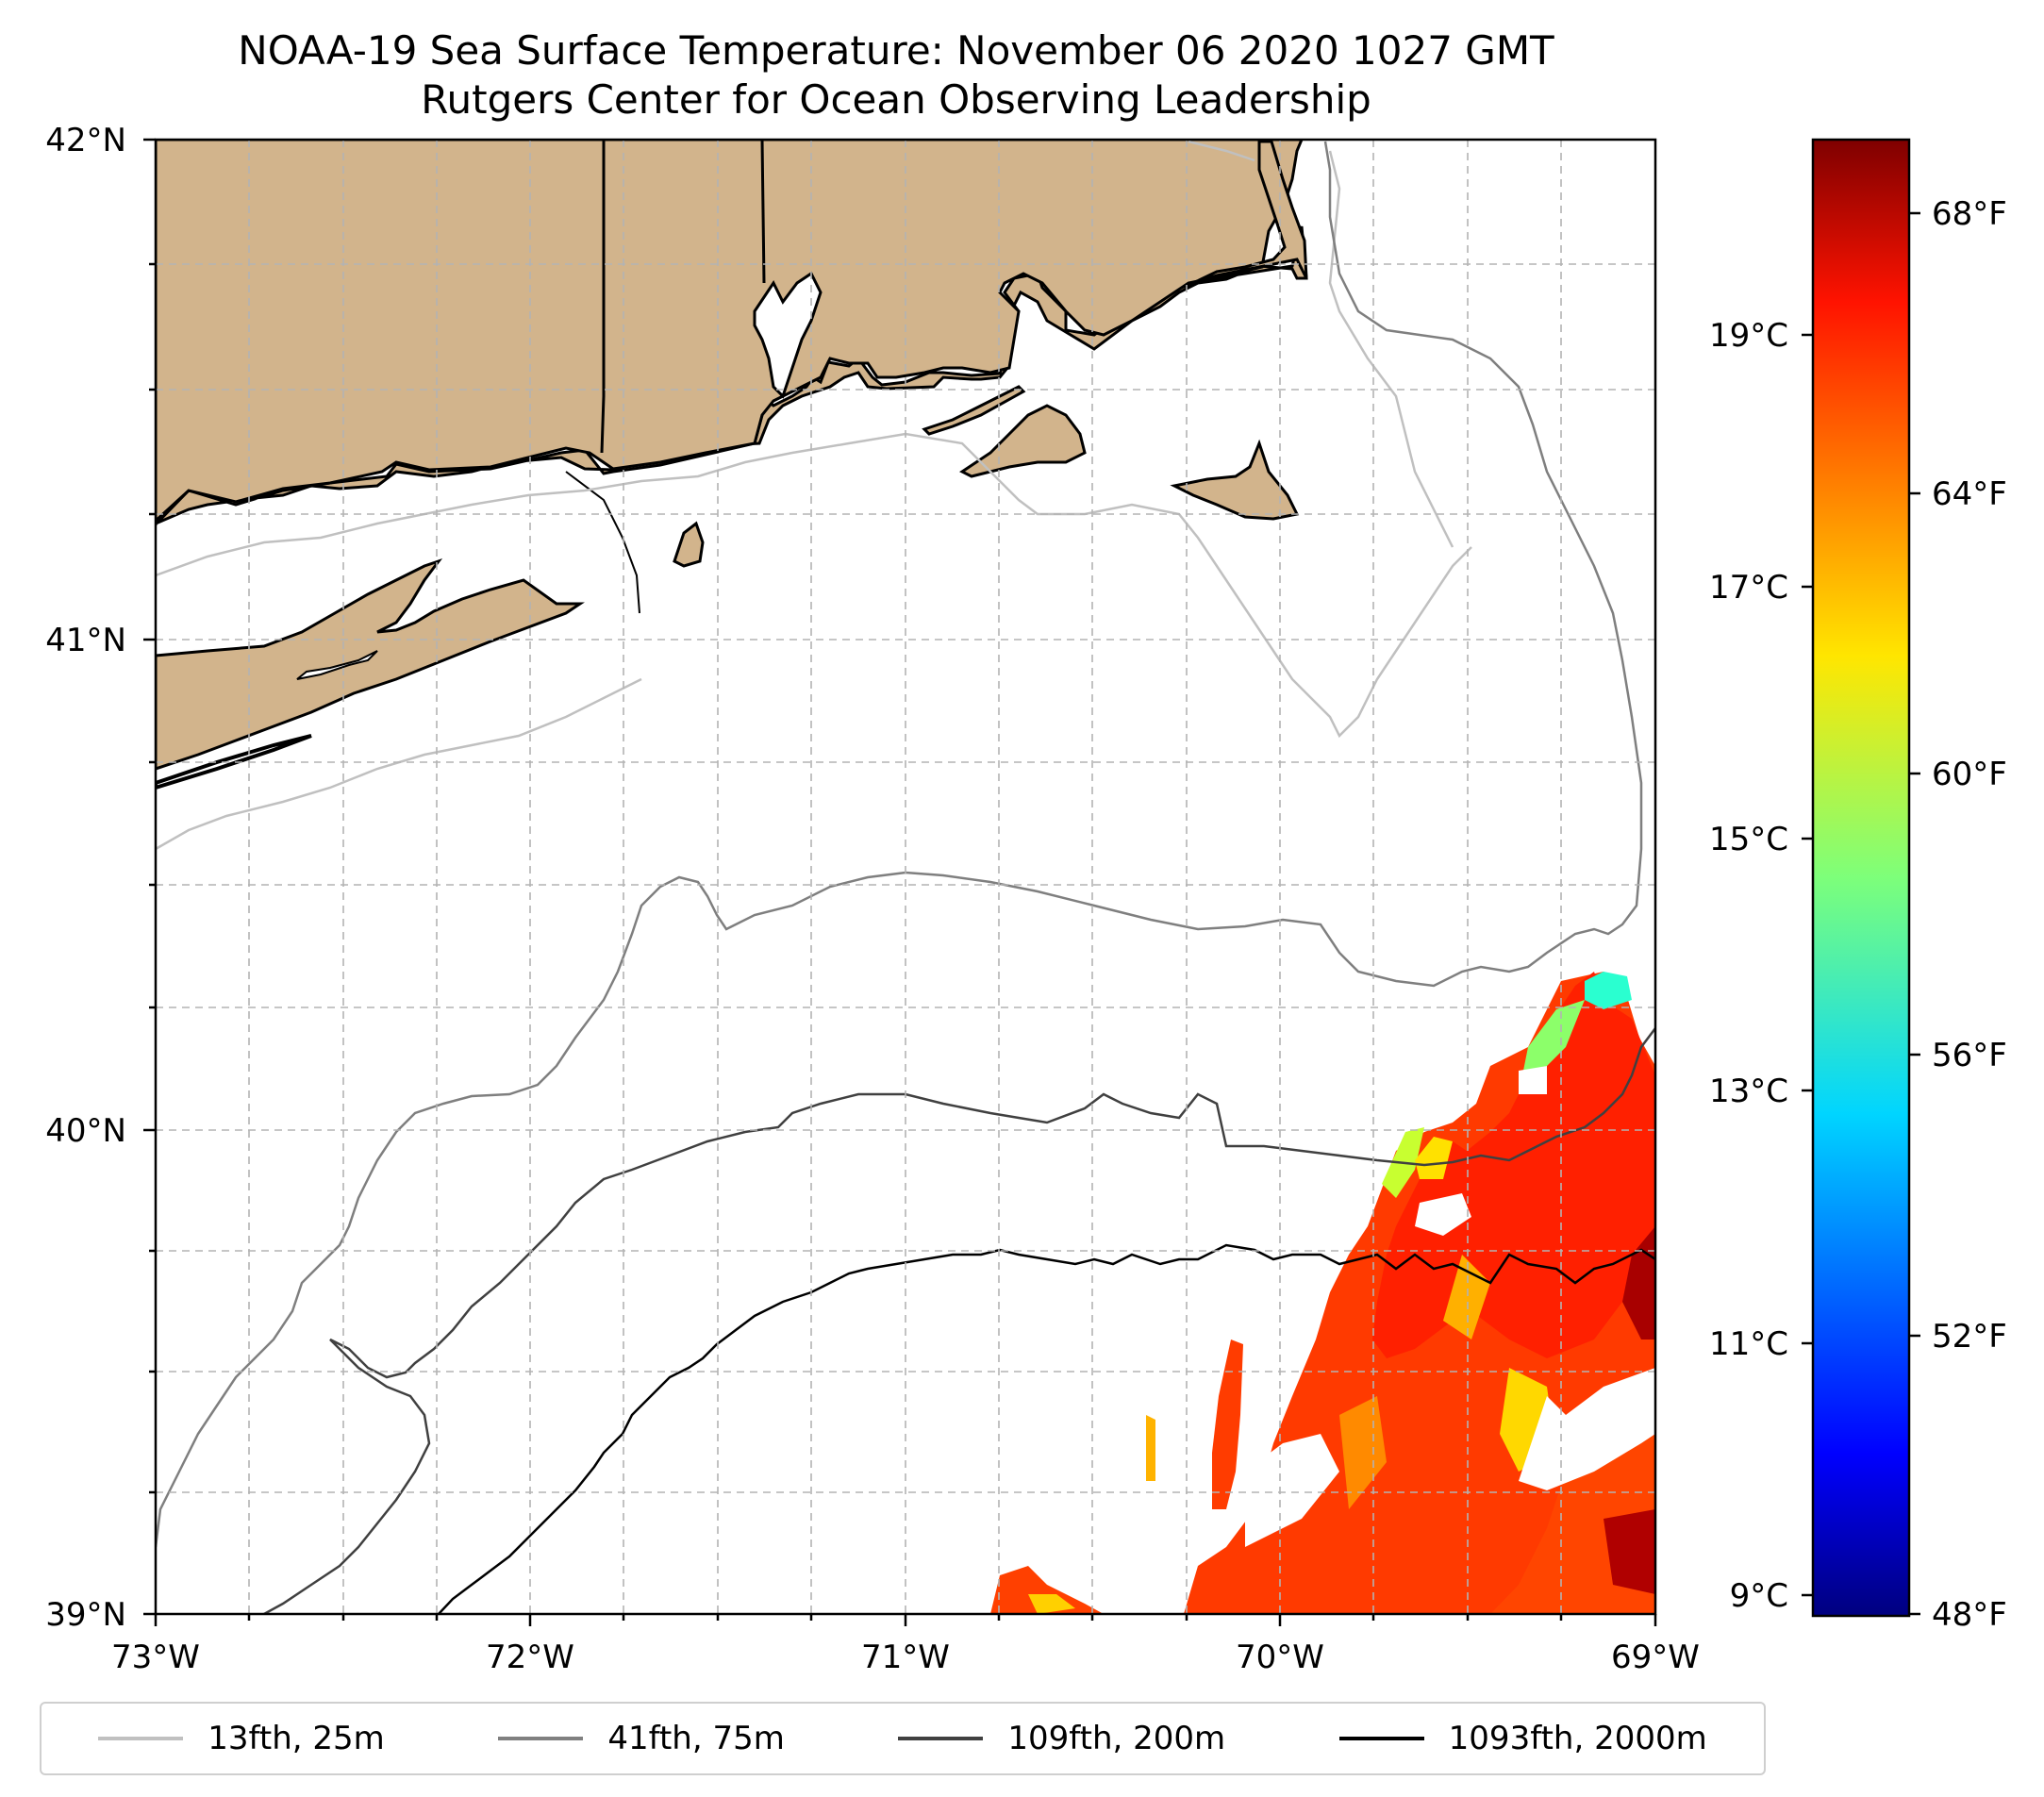 The image size is (2044, 1797). What do you see at coordinates (974, 410) in the screenshot?
I see `elizabeth-islands` at bounding box center [974, 410].